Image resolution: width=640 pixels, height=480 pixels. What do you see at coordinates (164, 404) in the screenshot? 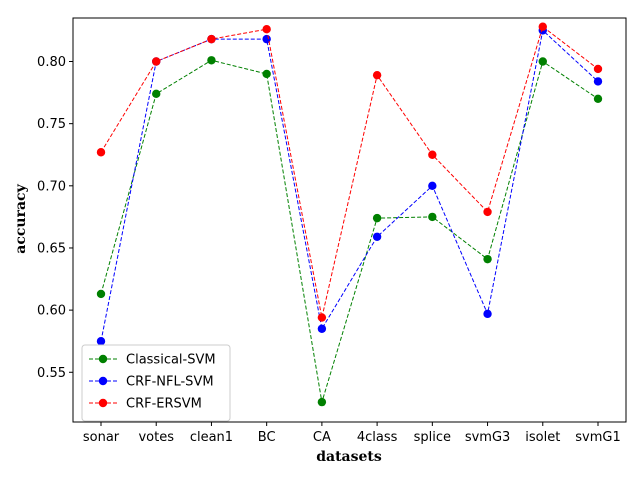
I see `legend-label: CRF-ERSVM` at bounding box center [164, 404].